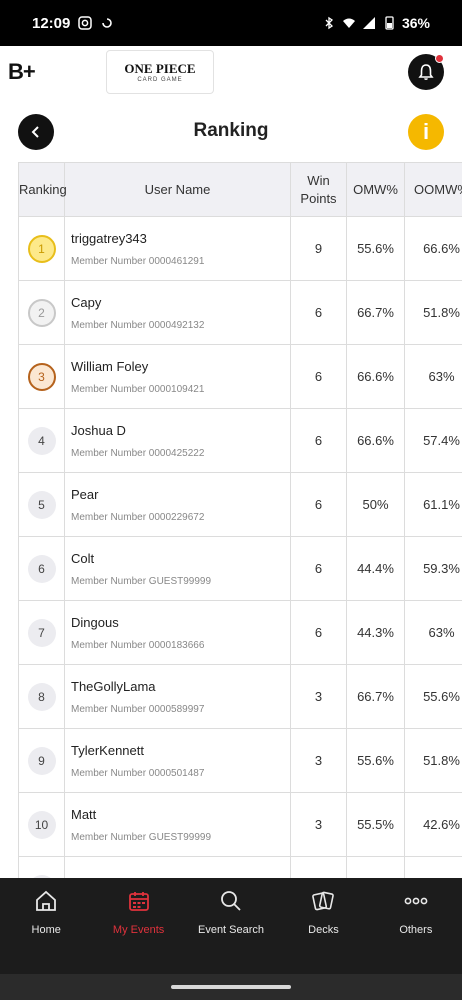  Describe the element at coordinates (375, 189) in the screenshot. I see `column-header-omw: OMW%` at that location.